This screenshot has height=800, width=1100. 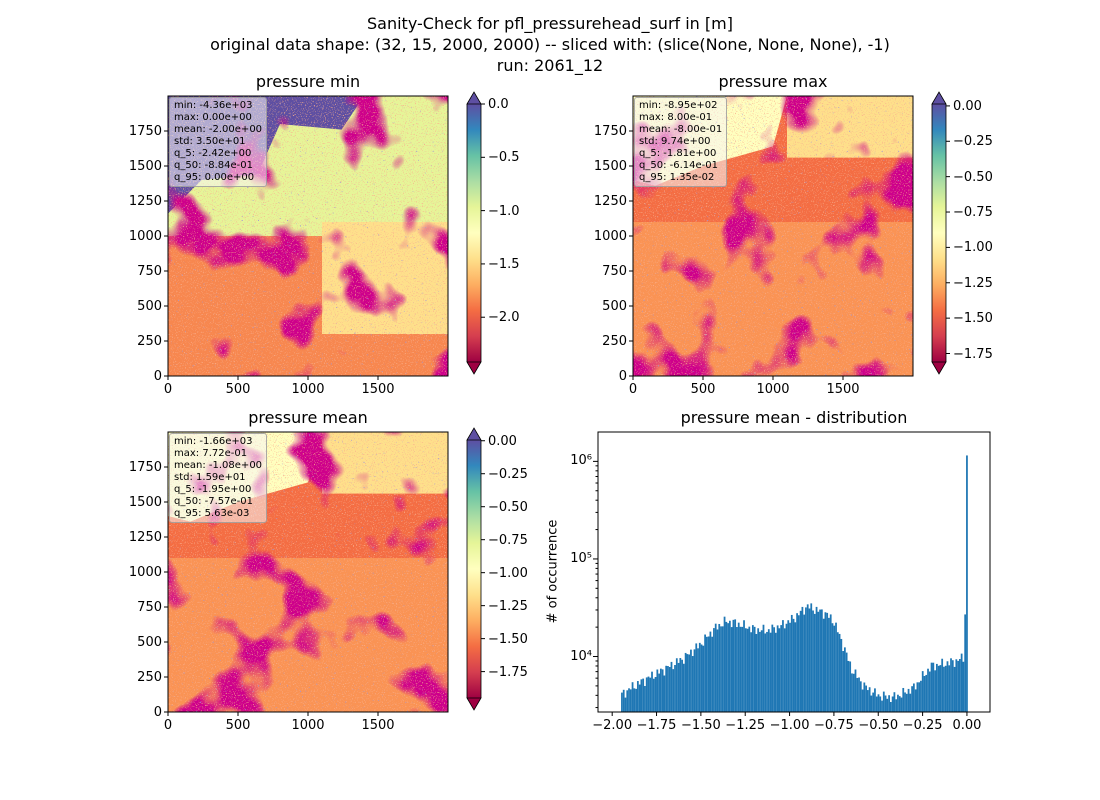 I want to click on colorbar-tick-label: −2.0, so click(x=504, y=318).